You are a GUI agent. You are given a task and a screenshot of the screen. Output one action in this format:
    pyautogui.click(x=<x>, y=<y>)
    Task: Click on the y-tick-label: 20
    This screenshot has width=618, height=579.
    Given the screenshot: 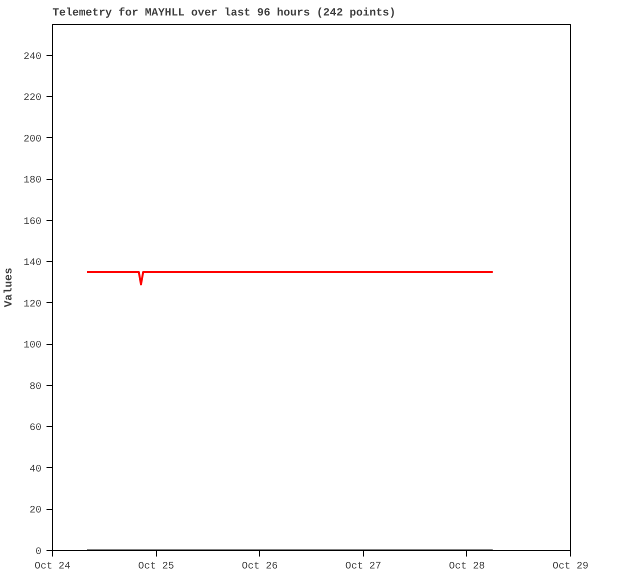 What is the action you would take?
    pyautogui.click(x=36, y=511)
    